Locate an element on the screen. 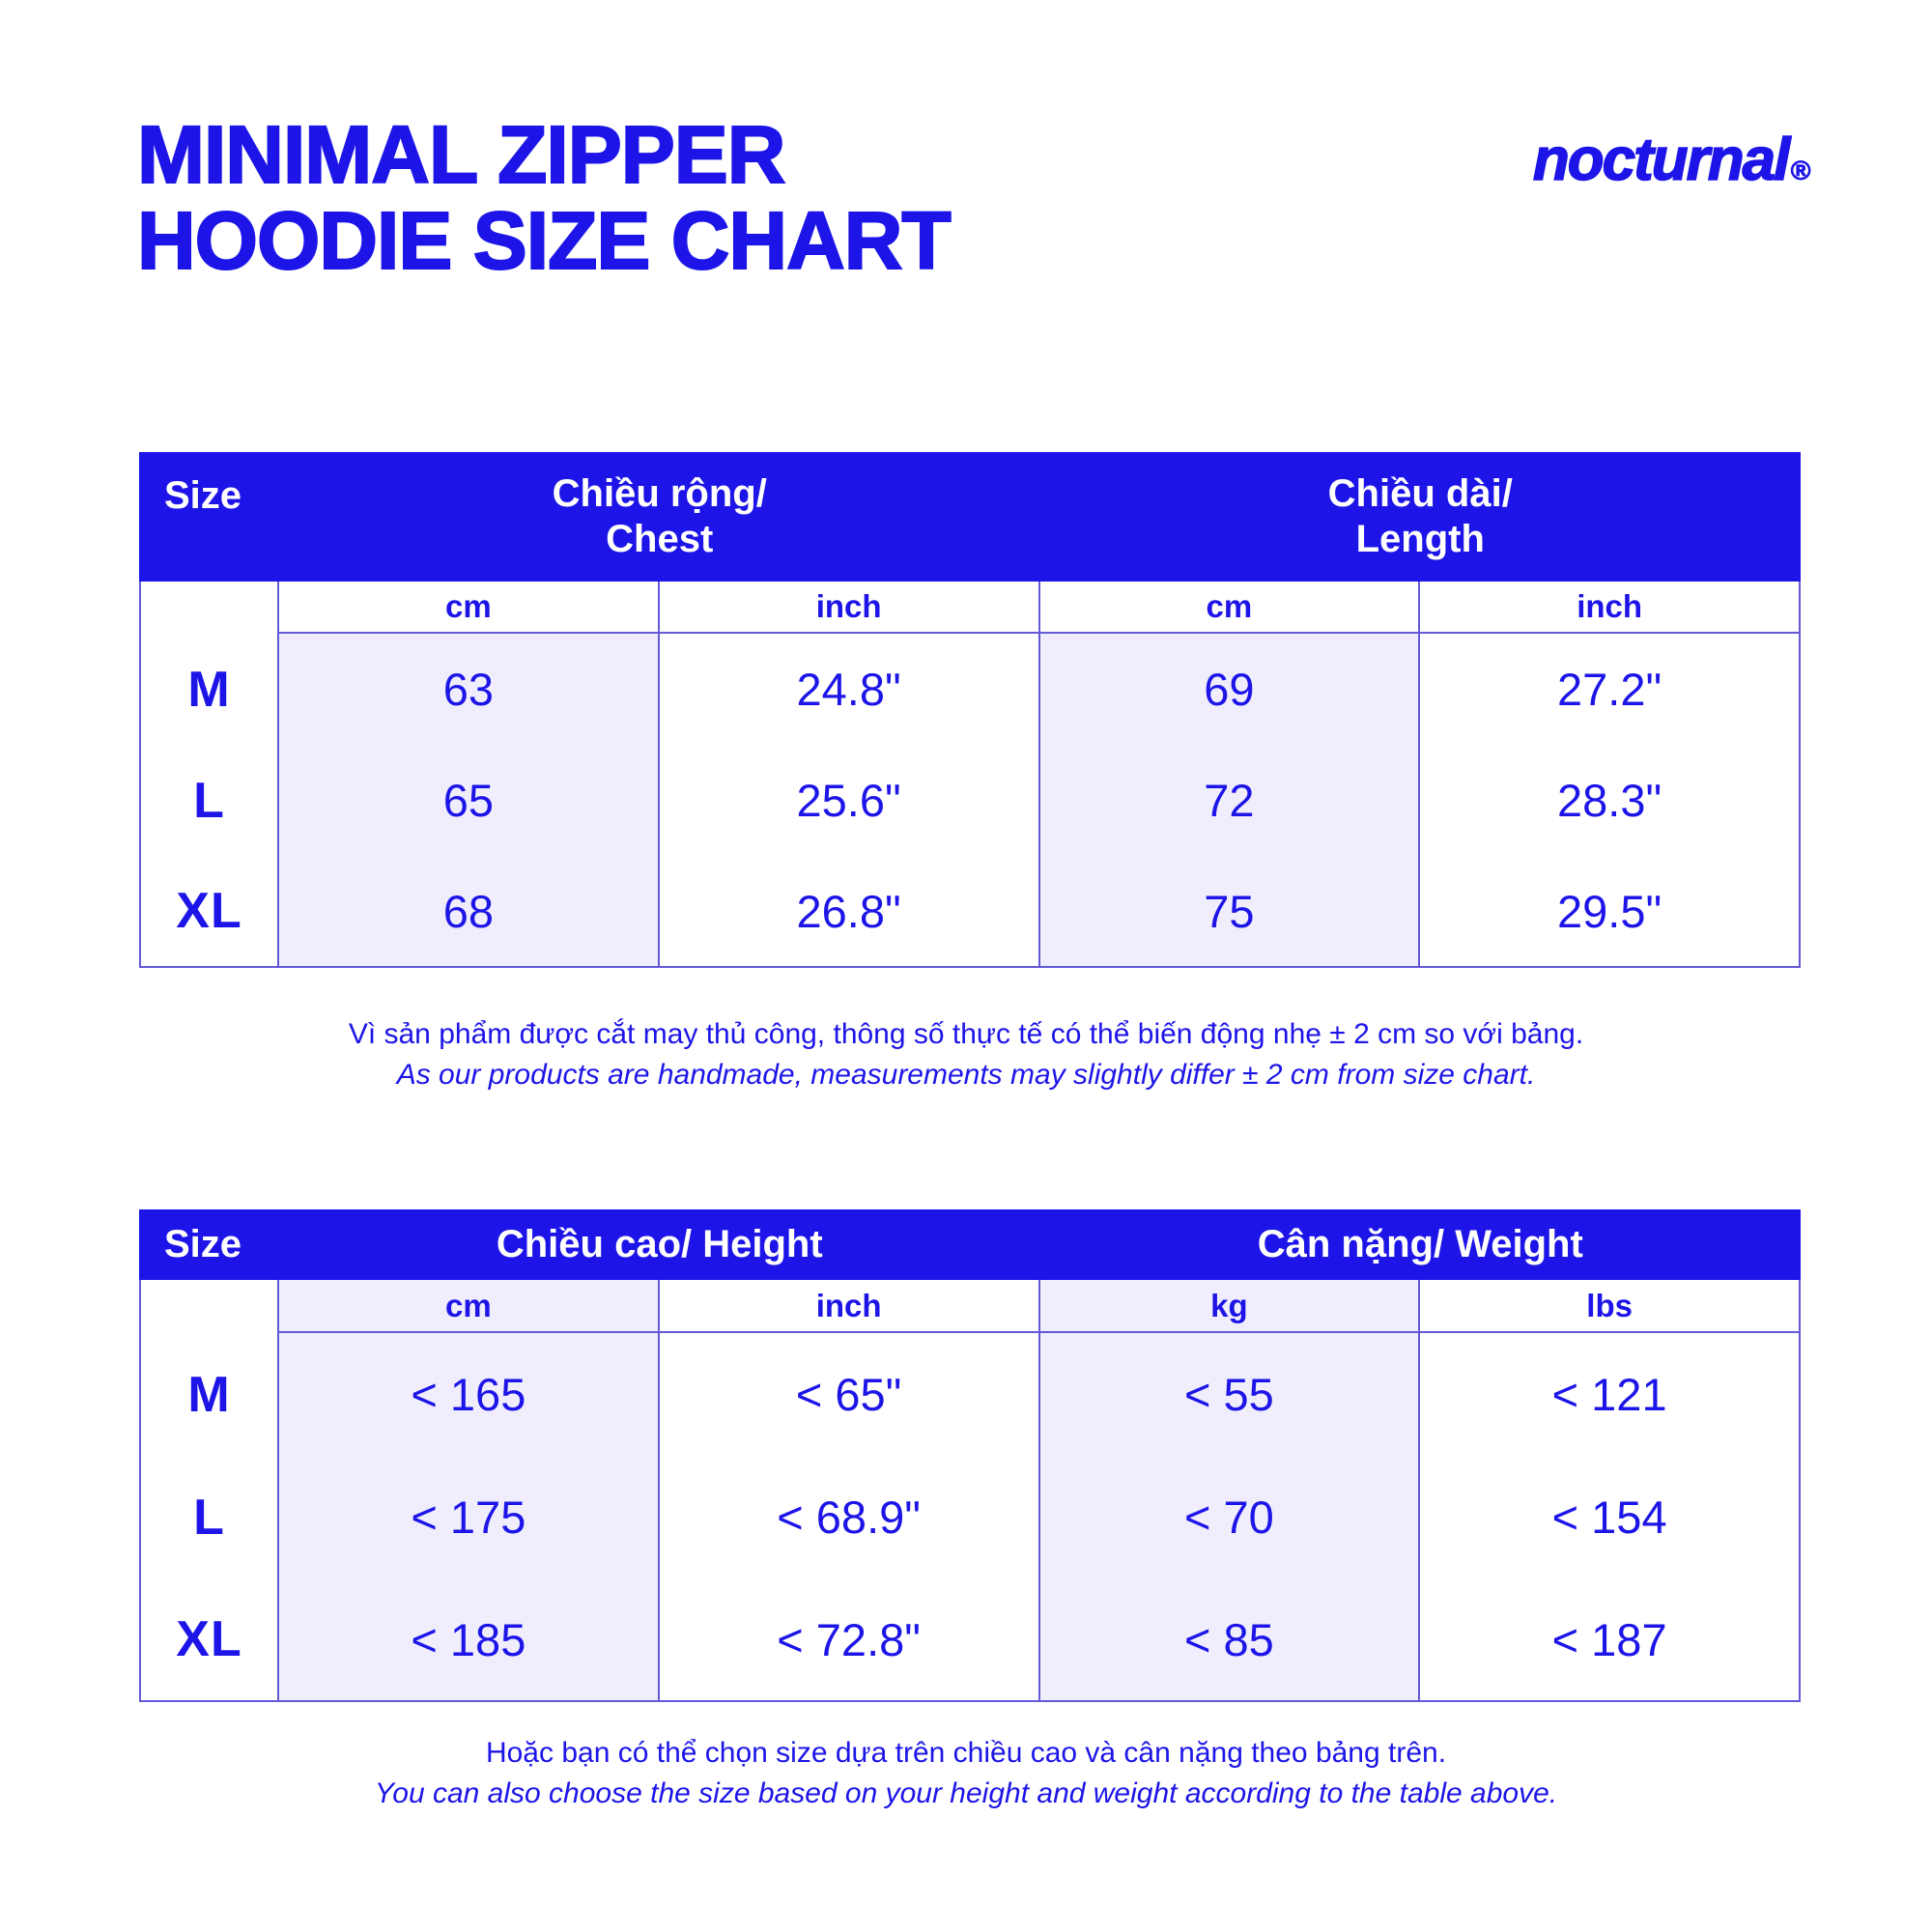 The height and width of the screenshot is (1932, 1932). value-cell: < 187 is located at coordinates (1610, 1640).